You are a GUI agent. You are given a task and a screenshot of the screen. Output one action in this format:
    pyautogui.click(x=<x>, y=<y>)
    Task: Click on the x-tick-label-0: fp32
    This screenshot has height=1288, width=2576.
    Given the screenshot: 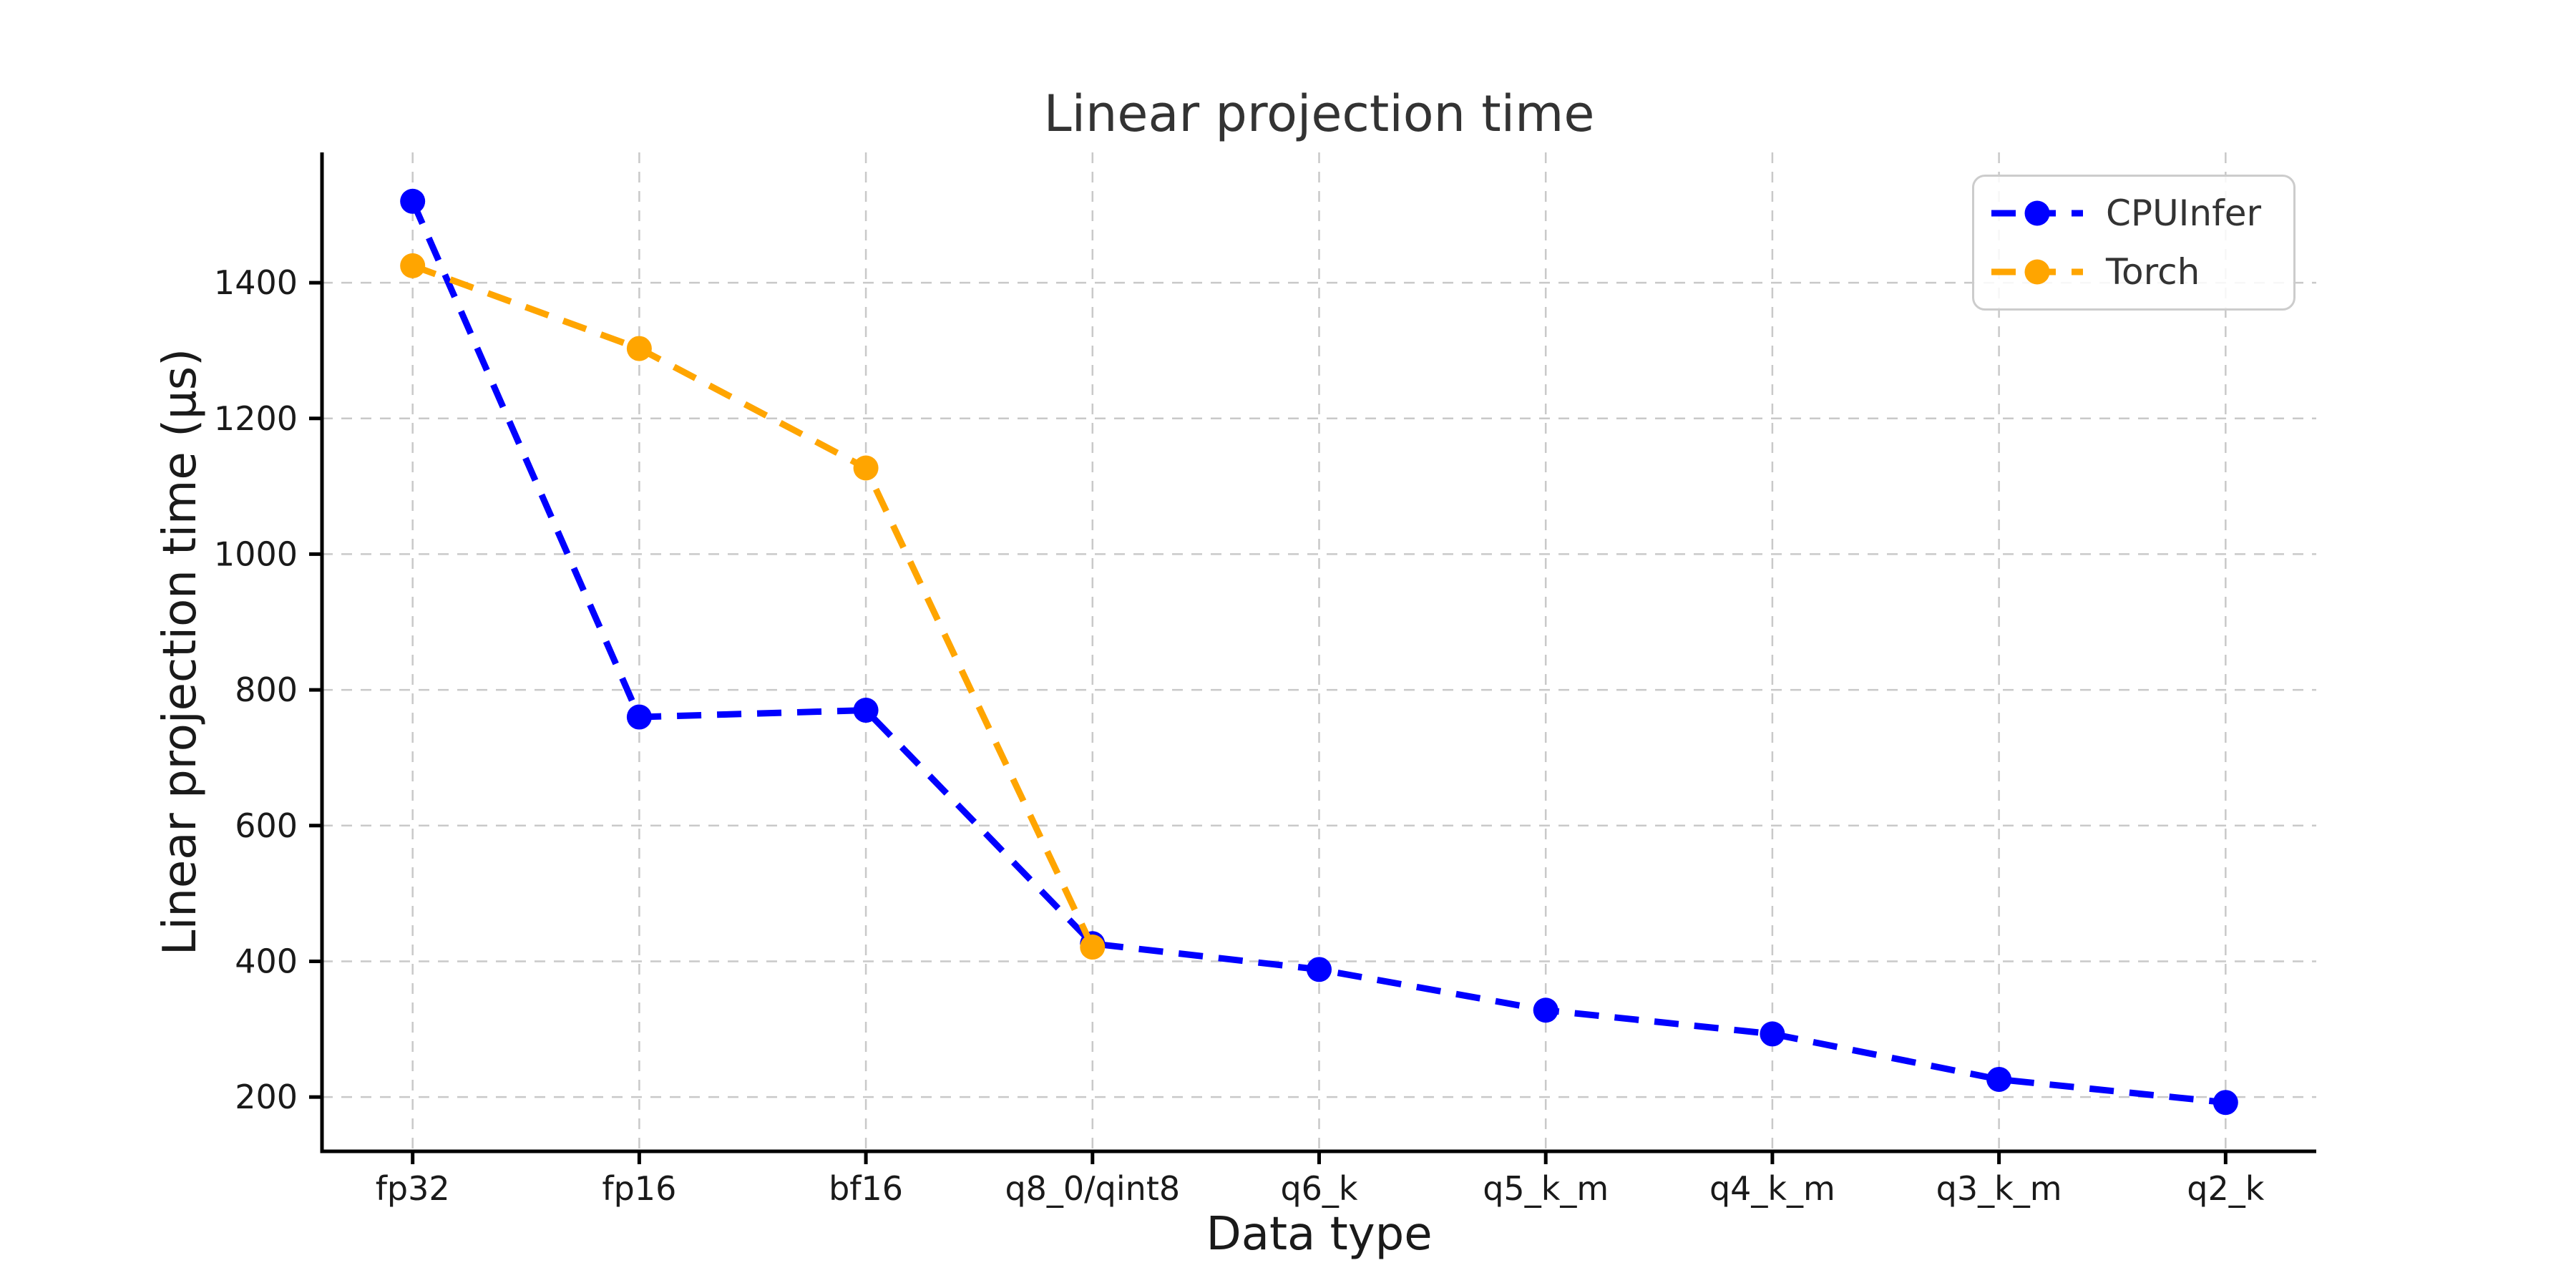 What is the action you would take?
    pyautogui.click(x=413, y=1188)
    